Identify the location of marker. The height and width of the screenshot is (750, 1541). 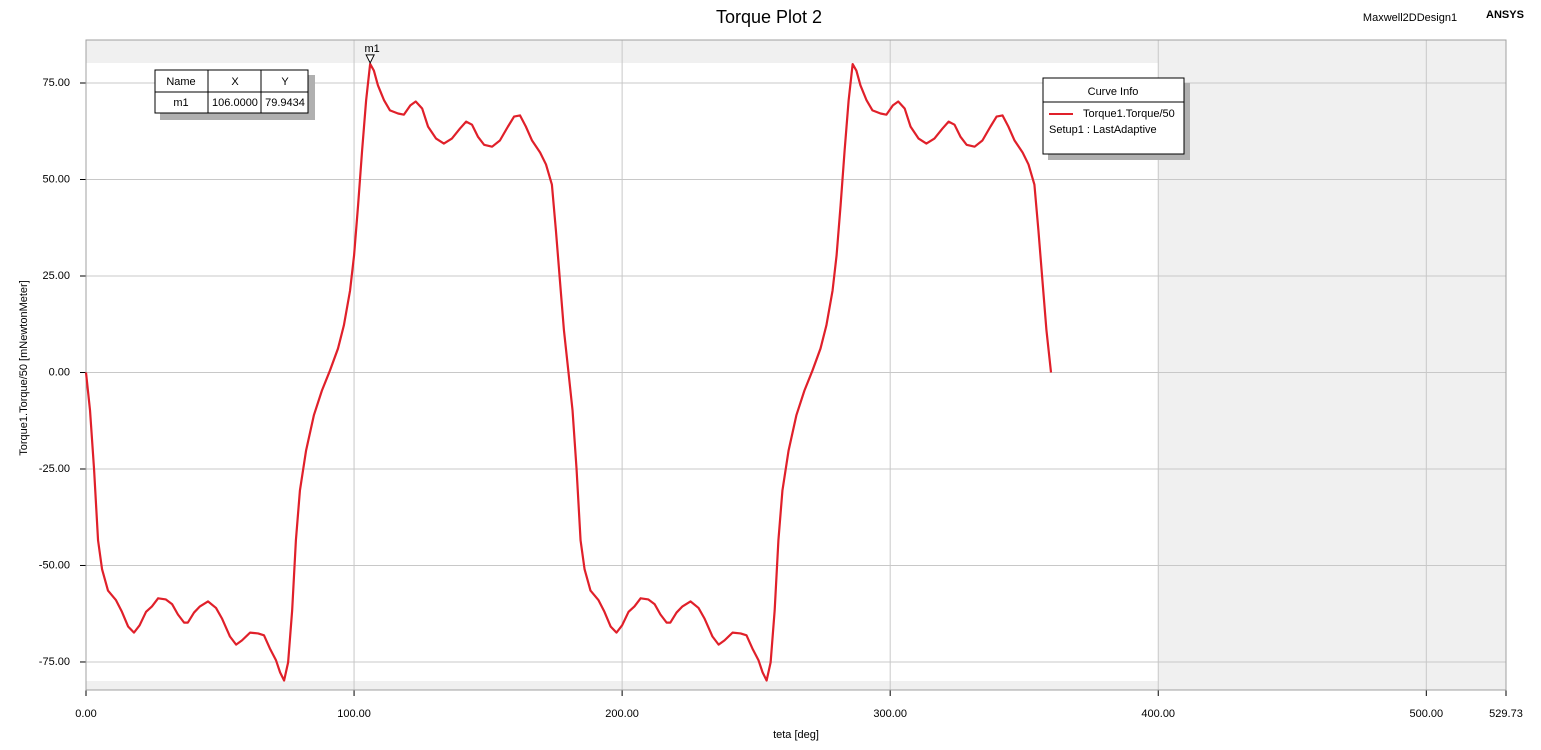
(370, 59).